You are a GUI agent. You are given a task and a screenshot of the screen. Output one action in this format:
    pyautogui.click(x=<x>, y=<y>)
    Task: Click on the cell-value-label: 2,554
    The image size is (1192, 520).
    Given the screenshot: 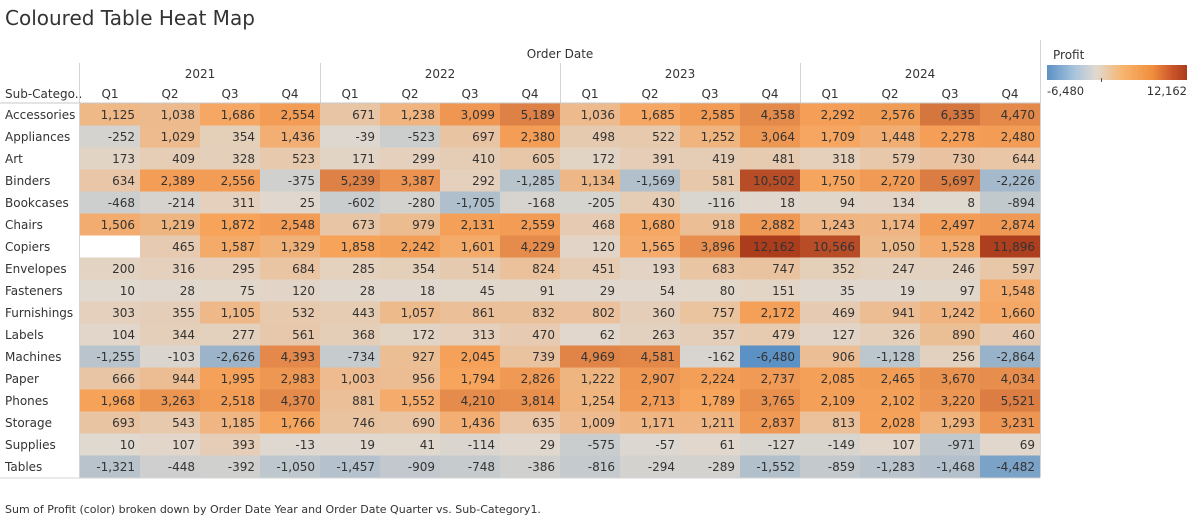 What is the action you would take?
    pyautogui.click(x=298, y=115)
    